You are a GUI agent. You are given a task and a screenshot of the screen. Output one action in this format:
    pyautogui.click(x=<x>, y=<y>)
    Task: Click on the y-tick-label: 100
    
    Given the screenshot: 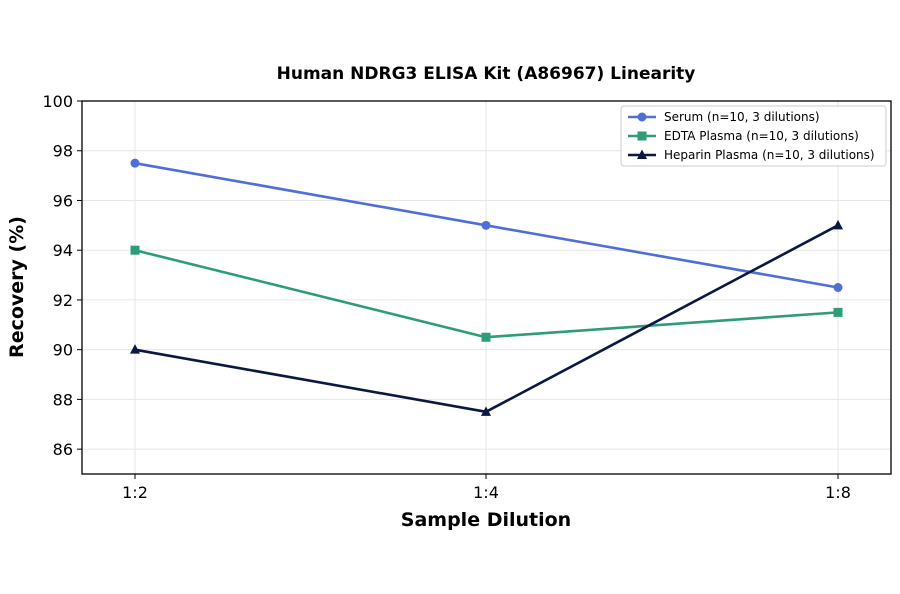 What is the action you would take?
    pyautogui.click(x=57, y=101)
    